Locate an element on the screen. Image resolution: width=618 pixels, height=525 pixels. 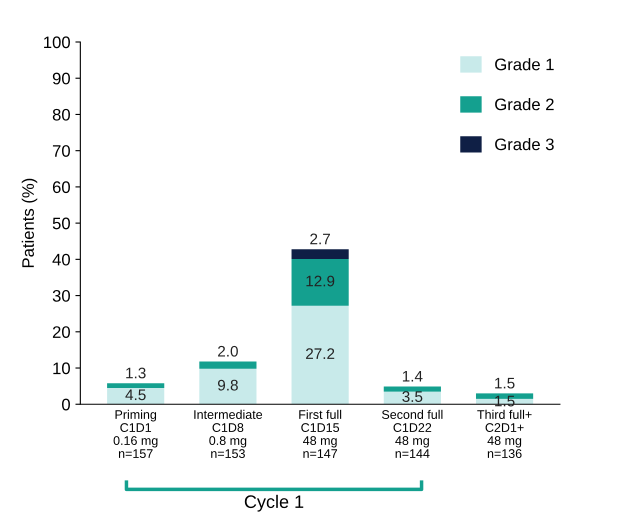
data-label: 2.7 is located at coordinates (320, 239).